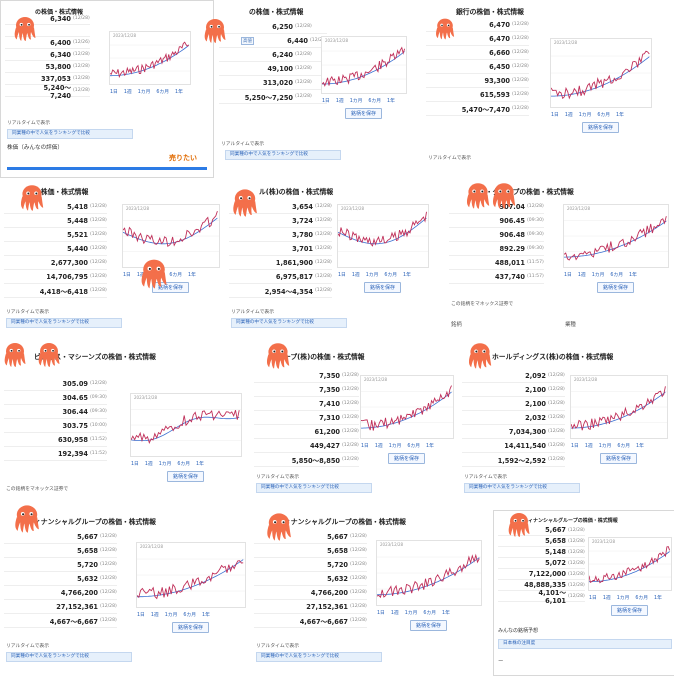 Image resolution: width=674 pixels, height=676 pixels. What do you see at coordinates (499, 52) in the screenshot?
I see `quote-value: 6,660` at bounding box center [499, 52].